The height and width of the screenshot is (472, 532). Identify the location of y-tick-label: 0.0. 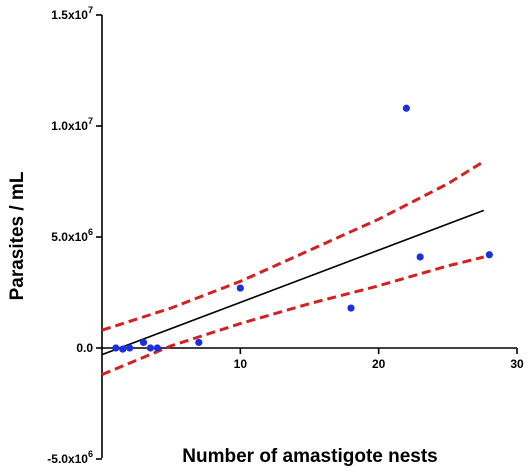
(84, 348).